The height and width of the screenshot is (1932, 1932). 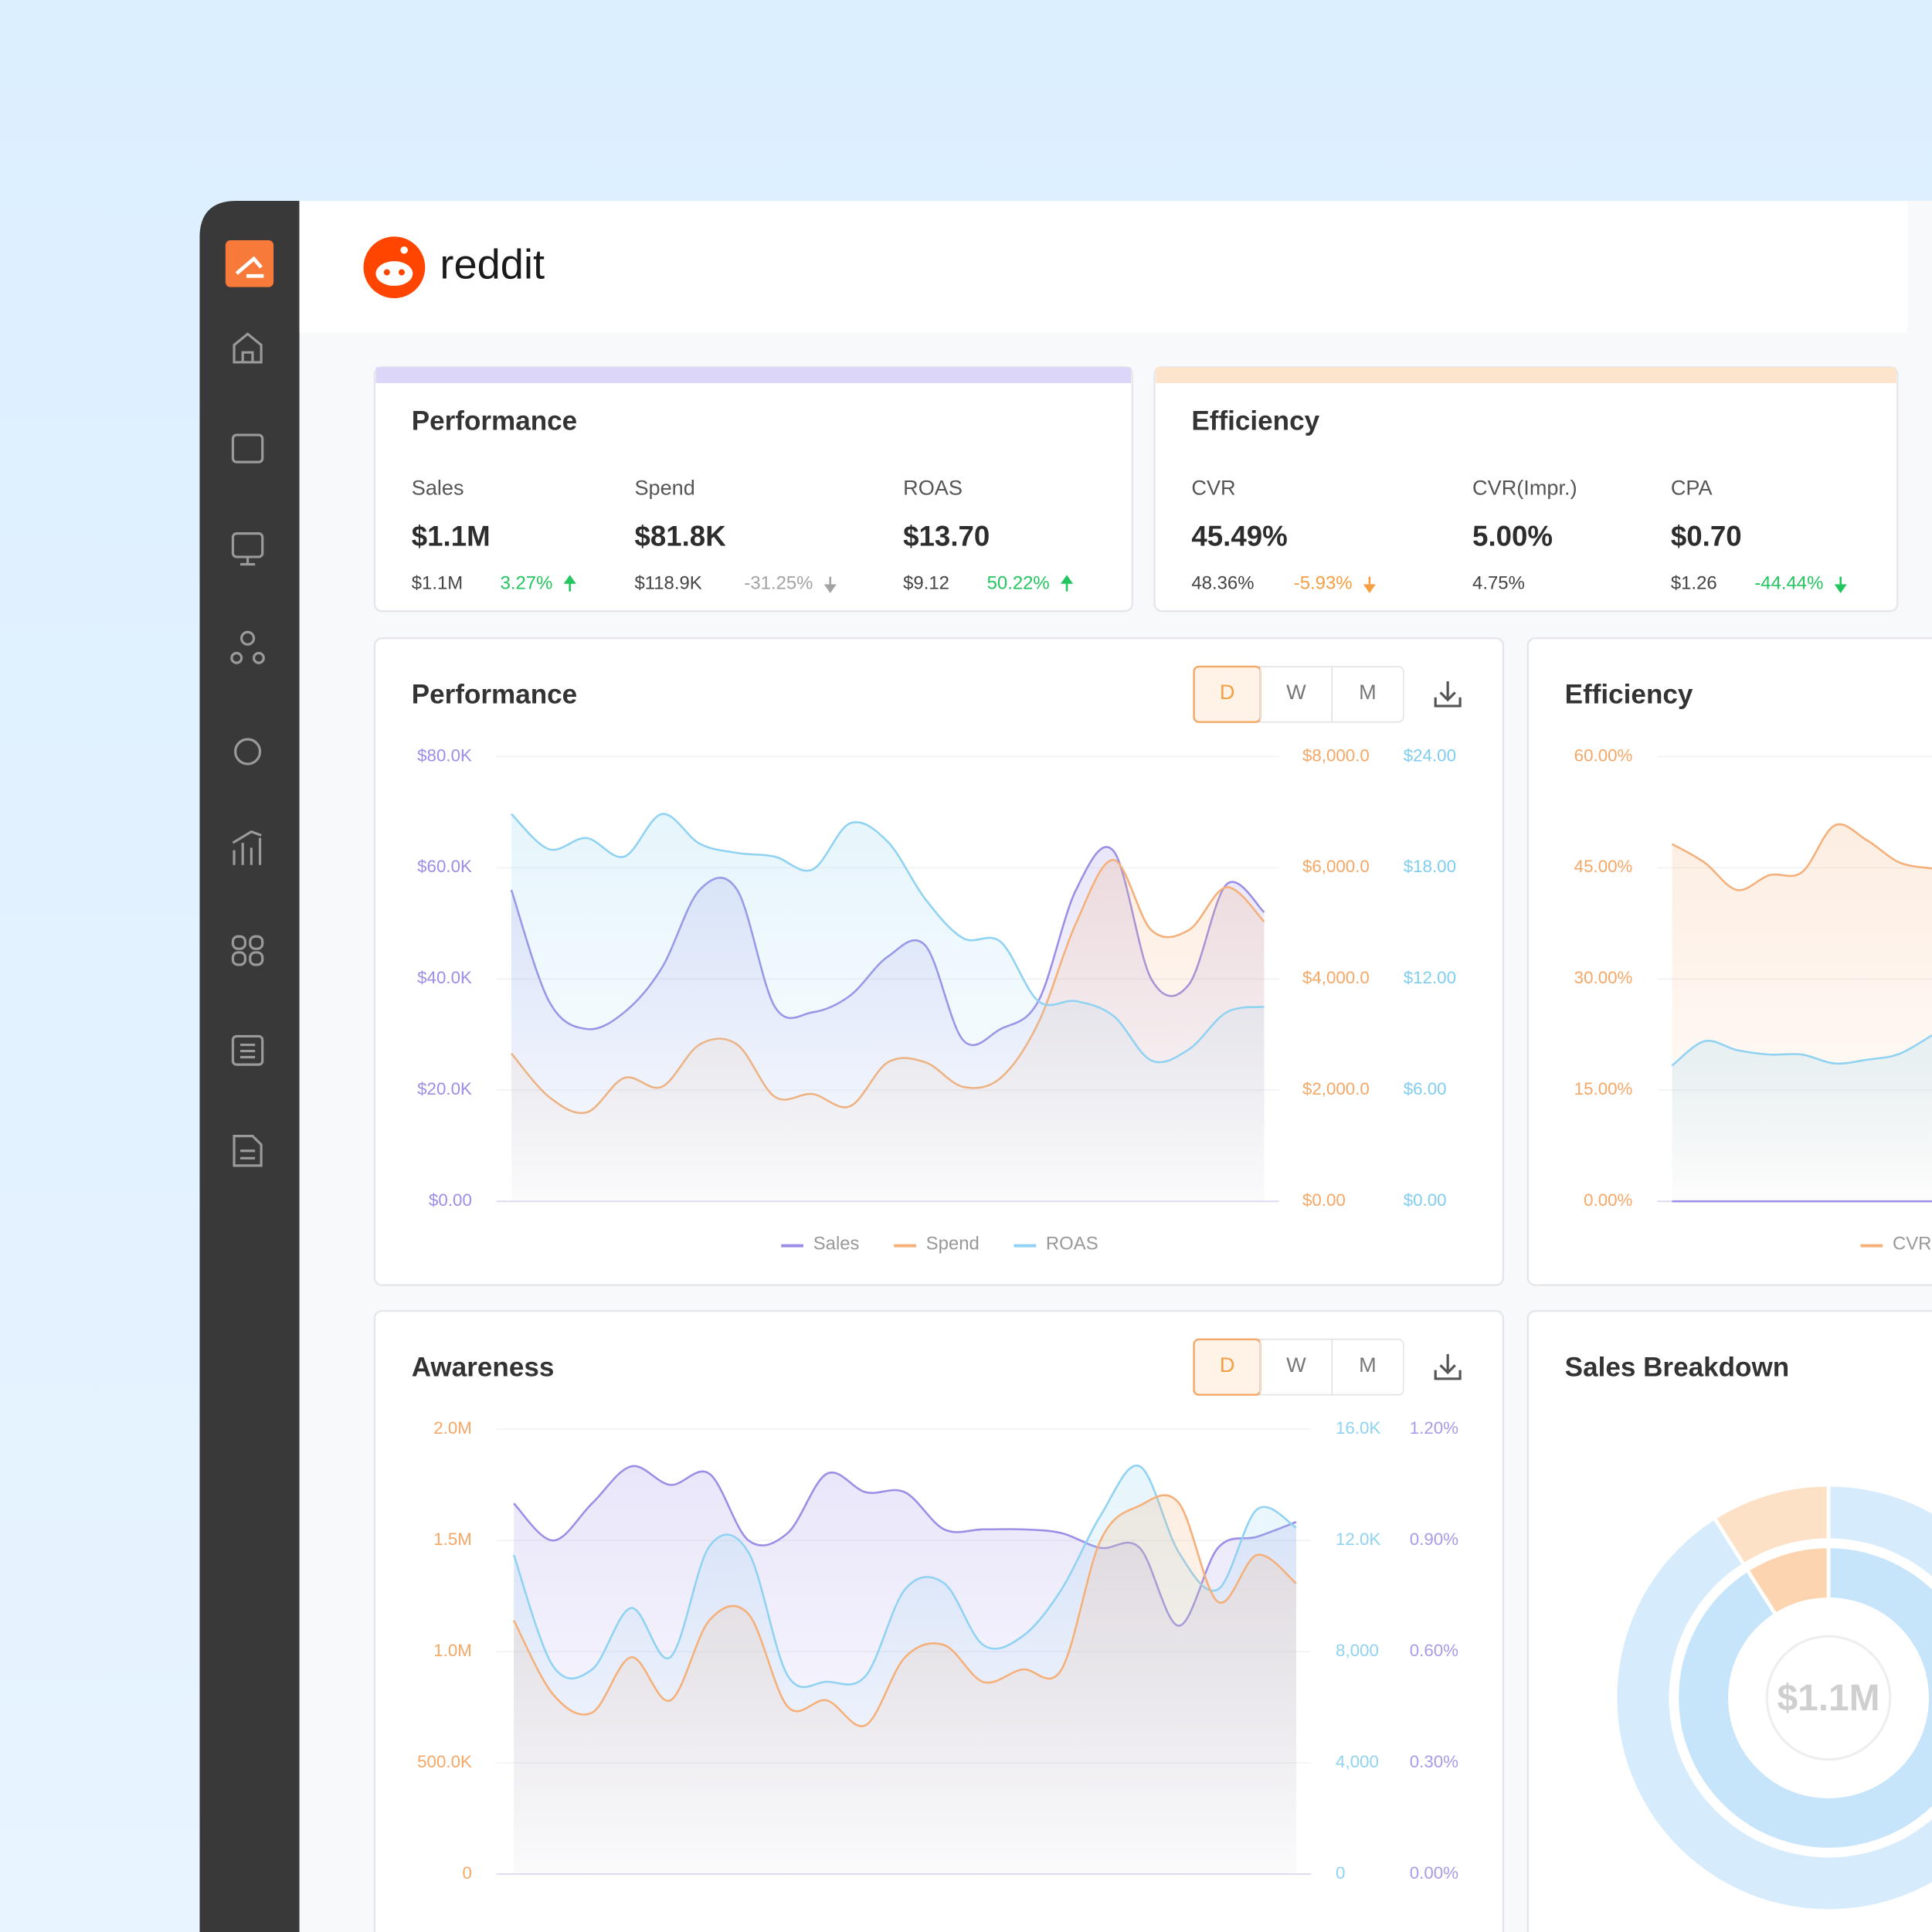 I want to click on metric-label: CVR, so click(x=1213, y=487).